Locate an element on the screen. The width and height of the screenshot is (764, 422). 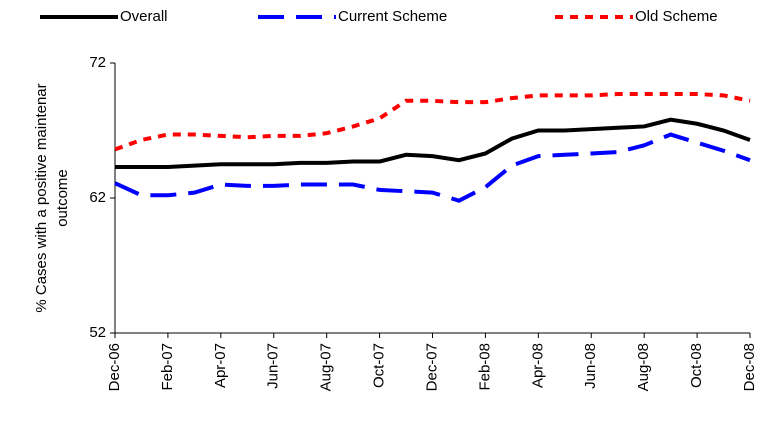
y-axis-label: % Cases with a positive maintenar is located at coordinates (41, 197).